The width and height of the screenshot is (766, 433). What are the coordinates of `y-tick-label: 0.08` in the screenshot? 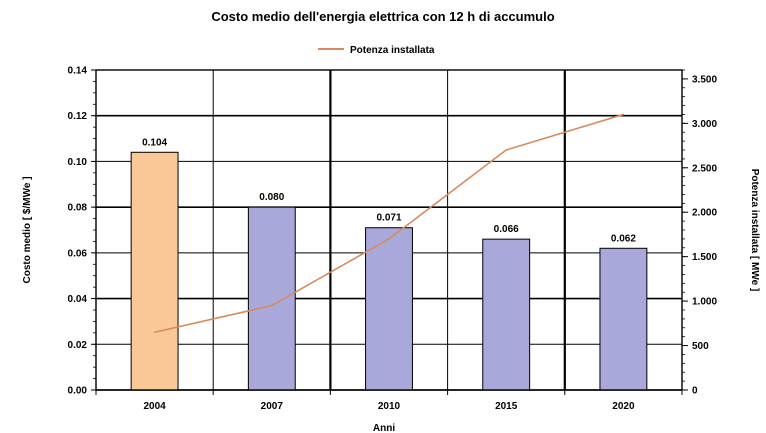 It's located at (78, 208).